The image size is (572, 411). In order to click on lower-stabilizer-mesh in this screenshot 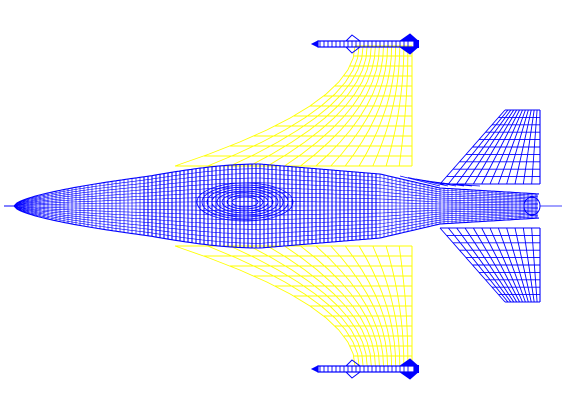, I will do `click(490, 265)`.